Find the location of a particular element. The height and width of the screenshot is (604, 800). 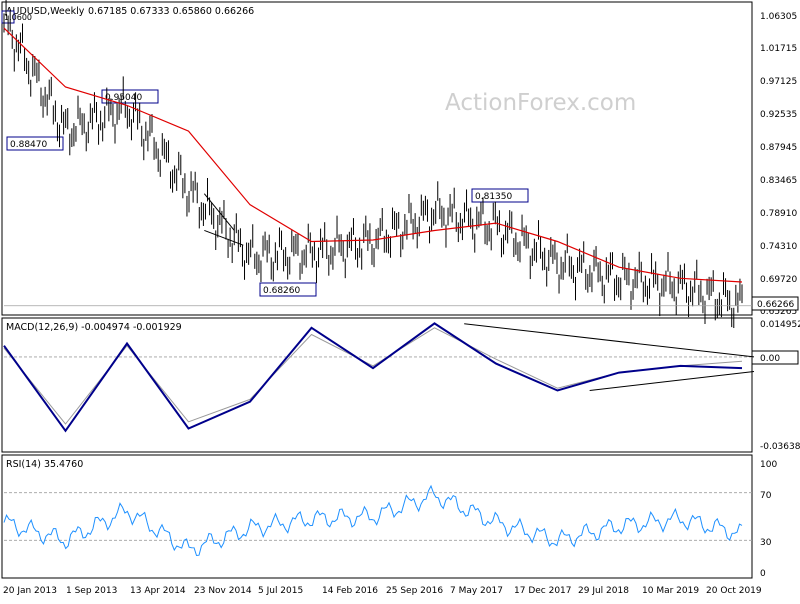

rsi-title: RSI(14) 35.4760 is located at coordinates (44, 464).